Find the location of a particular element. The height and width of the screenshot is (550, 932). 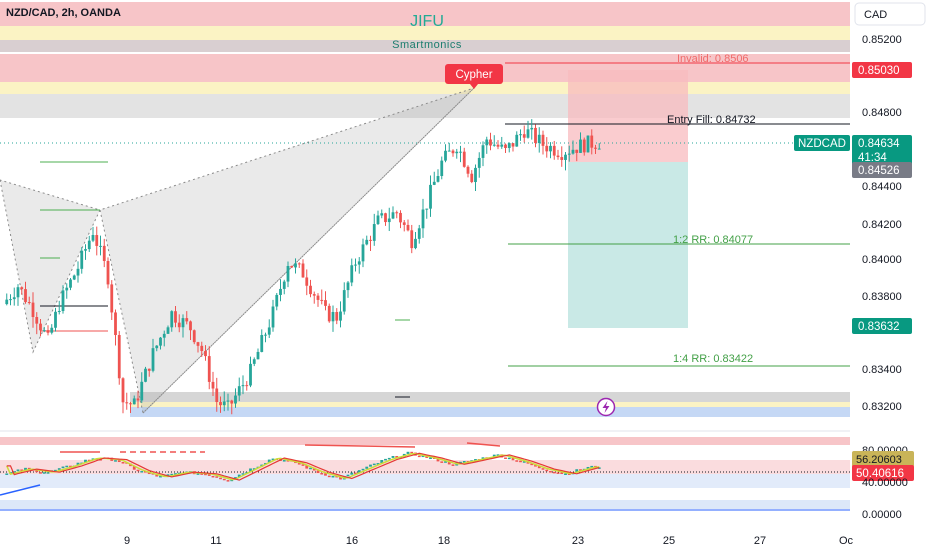

symbol-header: NZD/CAD, 2h, OANDA is located at coordinates (63, 13).